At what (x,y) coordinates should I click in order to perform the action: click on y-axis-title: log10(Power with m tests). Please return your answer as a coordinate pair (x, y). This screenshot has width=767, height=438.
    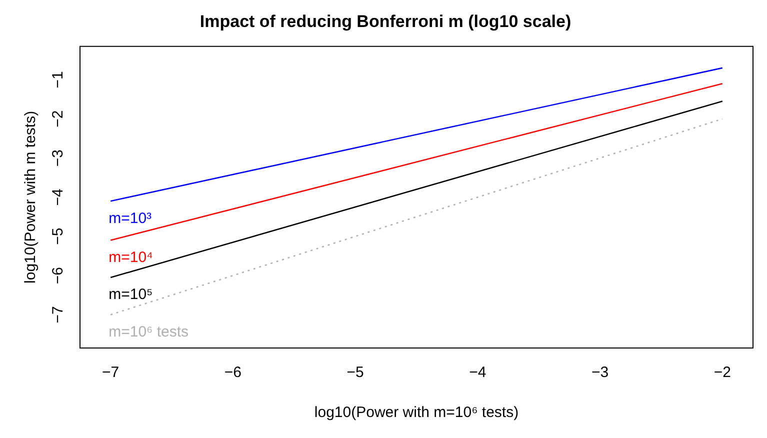
    Looking at the image, I should click on (31, 197).